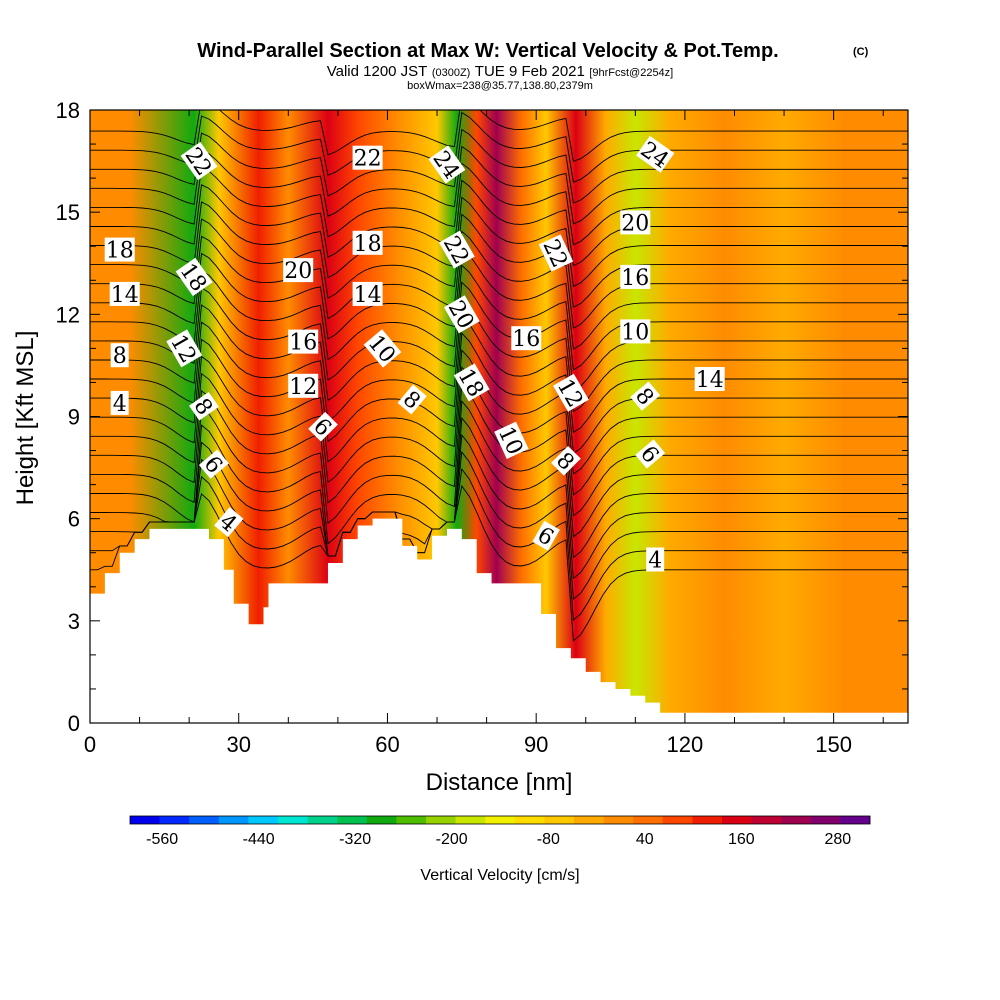  Describe the element at coordinates (119, 356) in the screenshot. I see `contour-label: 8` at that location.